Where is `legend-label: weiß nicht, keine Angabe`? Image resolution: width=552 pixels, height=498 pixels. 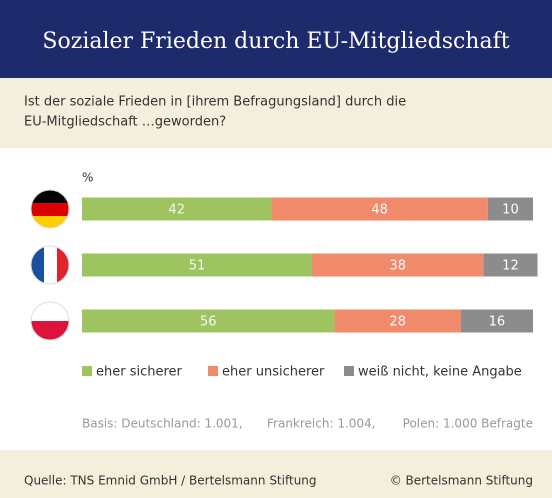
legend-label: weiß nicht, keine Angabe is located at coordinates (440, 372).